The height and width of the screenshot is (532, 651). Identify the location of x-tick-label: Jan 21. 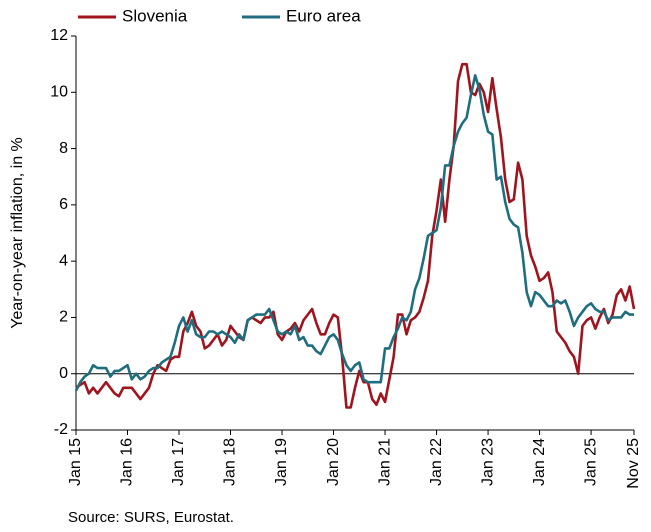
(384, 462).